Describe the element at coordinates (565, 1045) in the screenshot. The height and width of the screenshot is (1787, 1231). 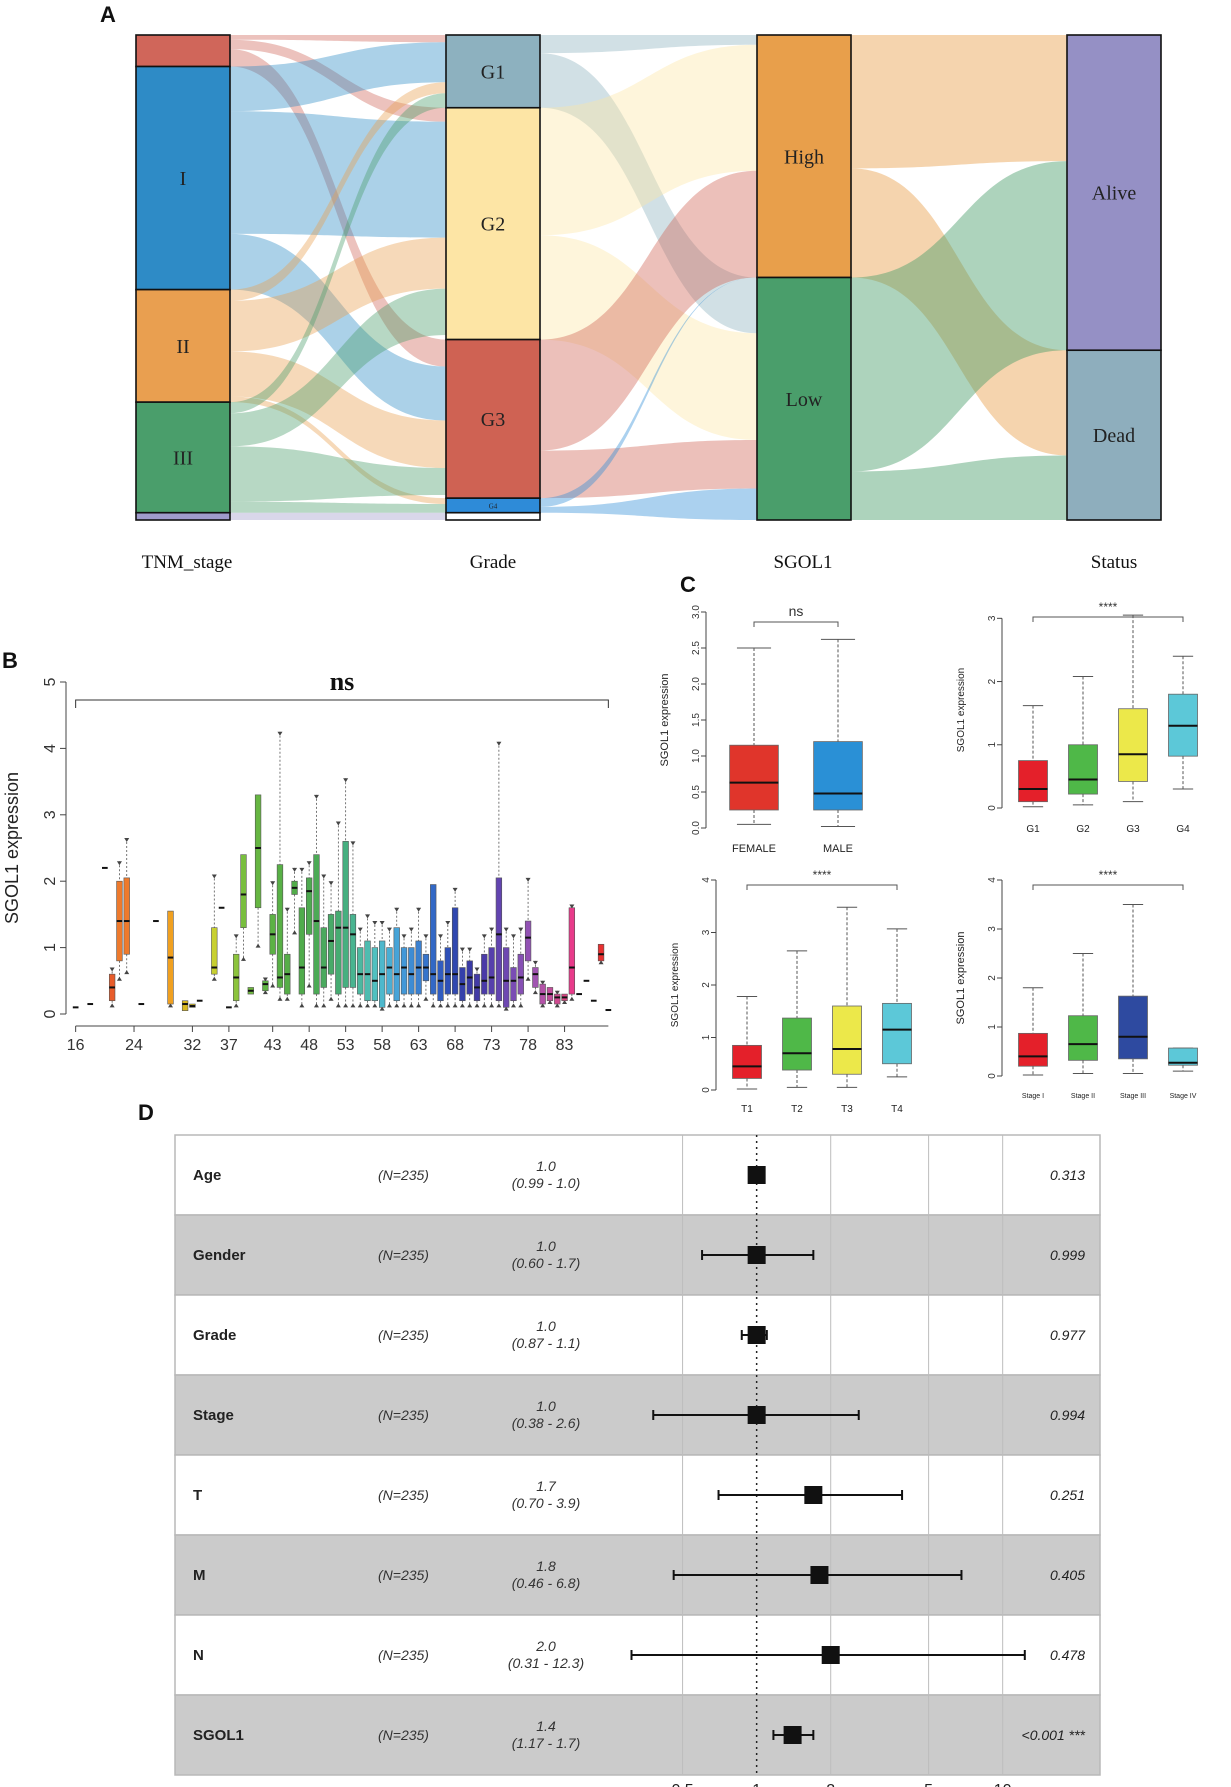
I see `x-tick-label: 83` at that location.